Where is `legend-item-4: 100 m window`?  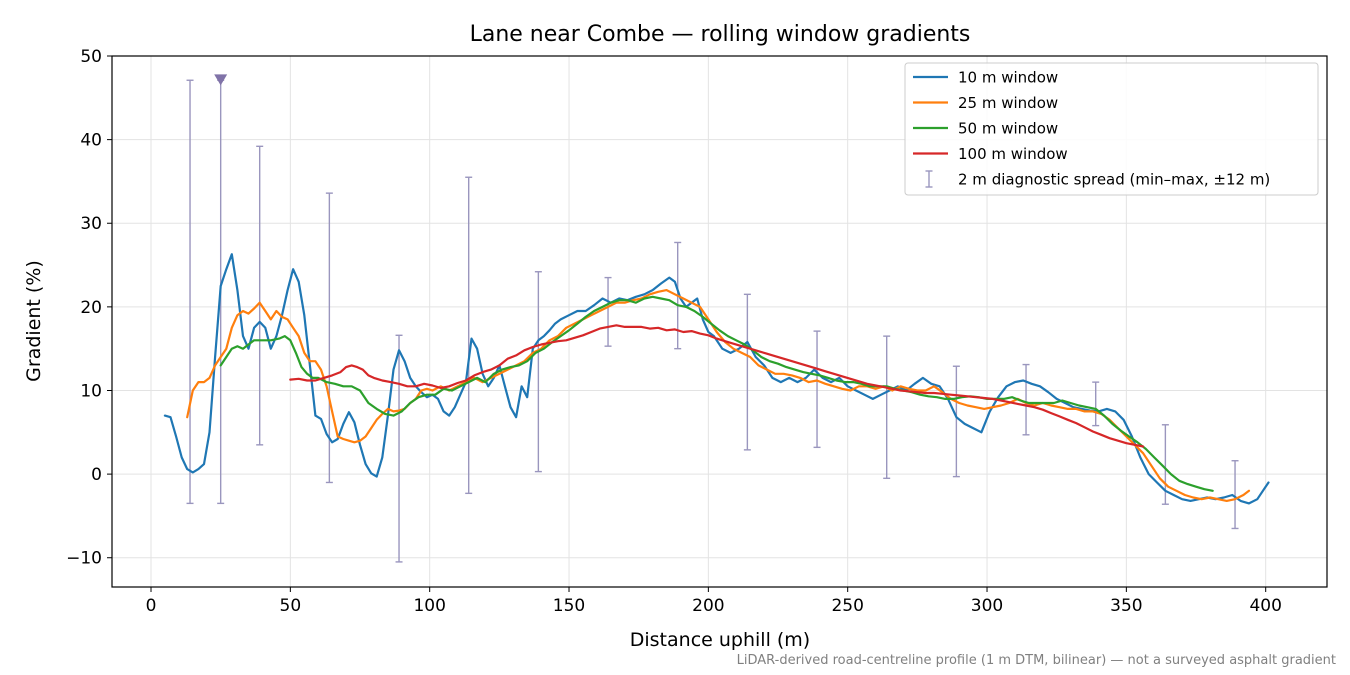
legend-item-4: 100 m window is located at coordinates (990, 154).